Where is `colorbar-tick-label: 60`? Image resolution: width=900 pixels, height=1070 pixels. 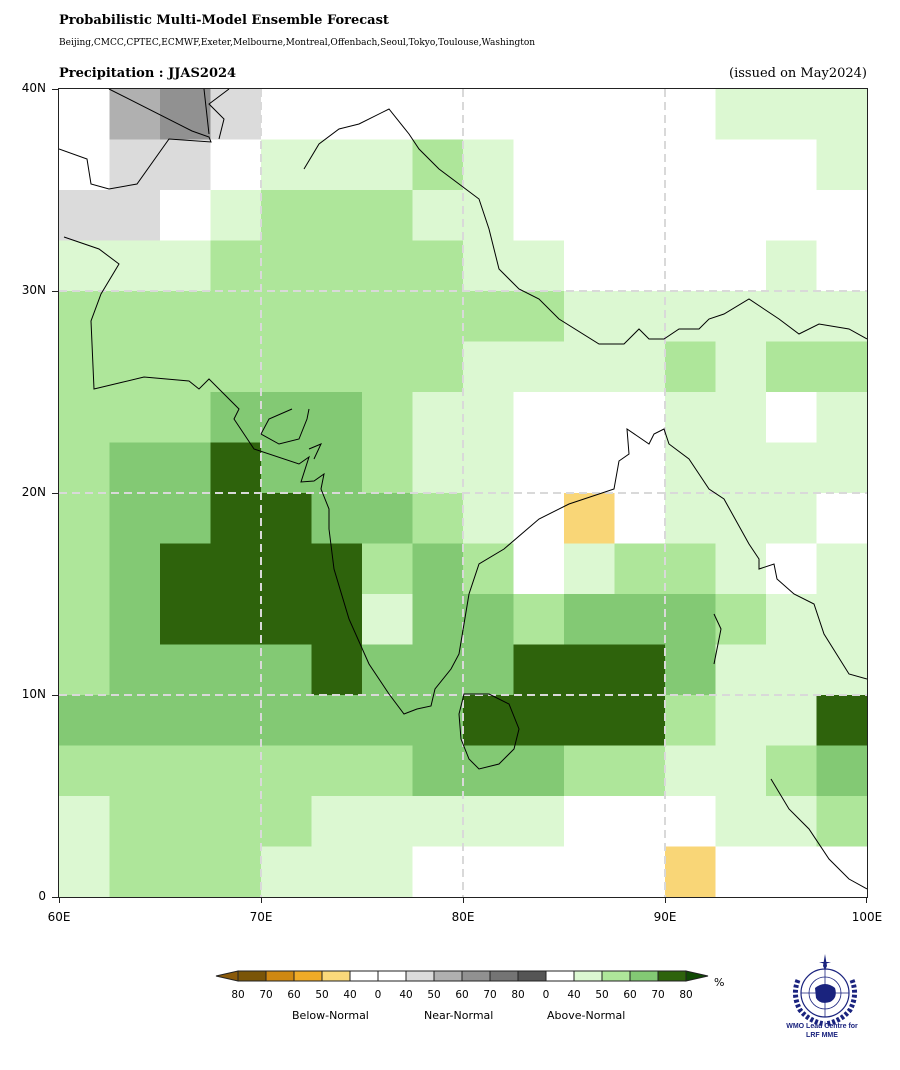 colorbar-tick-label: 60 is located at coordinates (462, 995).